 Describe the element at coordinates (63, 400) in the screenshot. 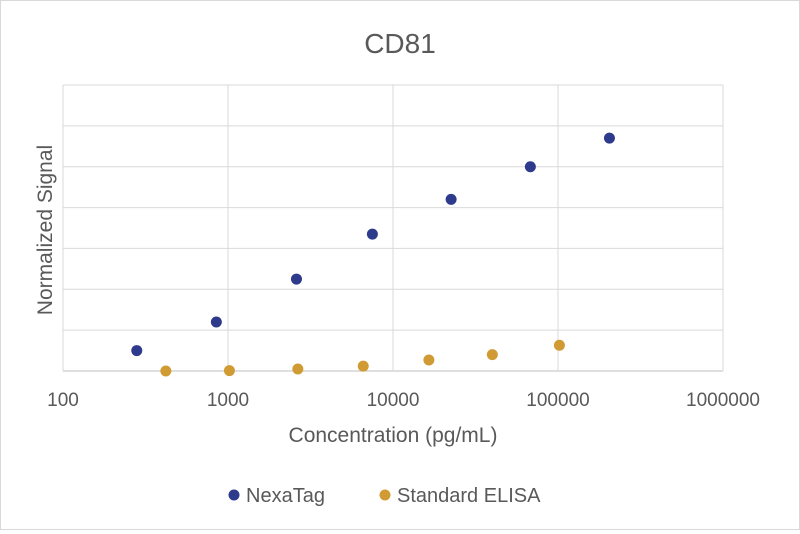

I see `x-tick-label: 100` at that location.